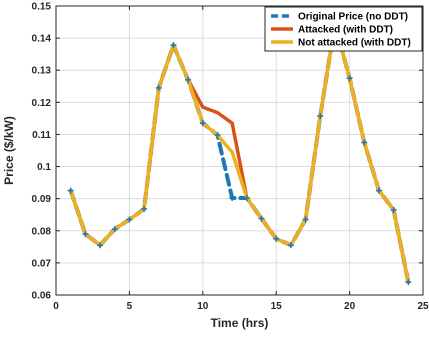 The width and height of the screenshot is (429, 338). I want to click on y-tick-label: 0.09, so click(42, 199).